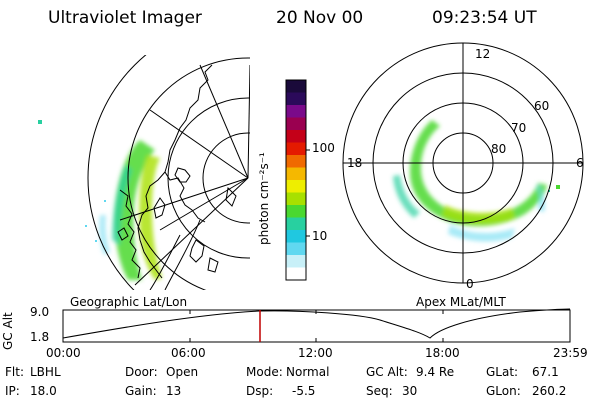  Describe the element at coordinates (442, 353) in the screenshot. I see `timeline-xtick-1800: 18:00` at that location.